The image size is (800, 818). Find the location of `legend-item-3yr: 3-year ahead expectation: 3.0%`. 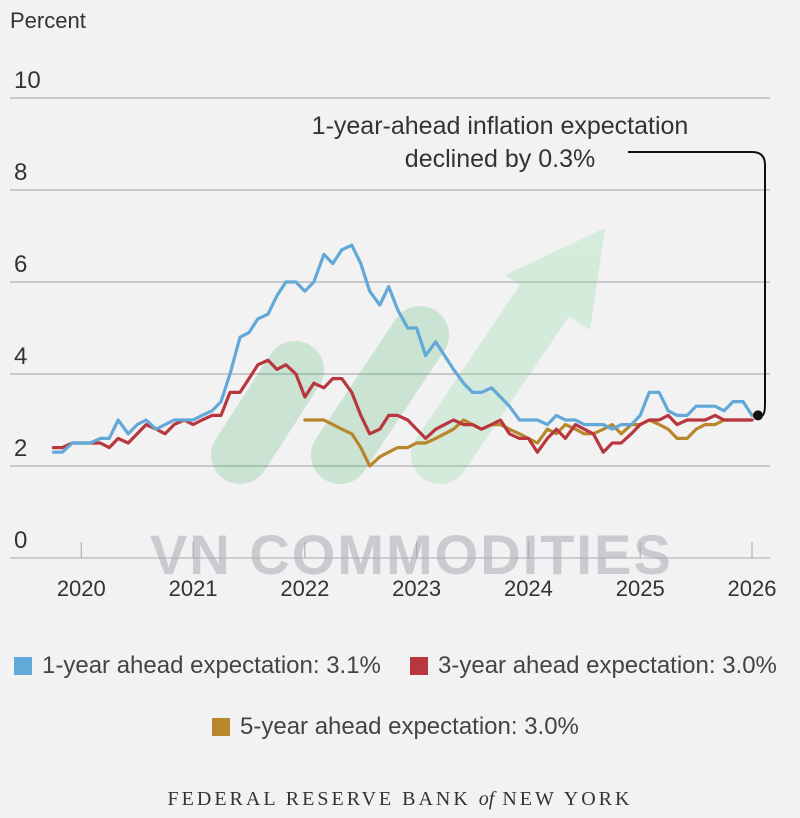

legend-item-3yr: 3-year ahead expectation: 3.0% is located at coordinates (593, 666).